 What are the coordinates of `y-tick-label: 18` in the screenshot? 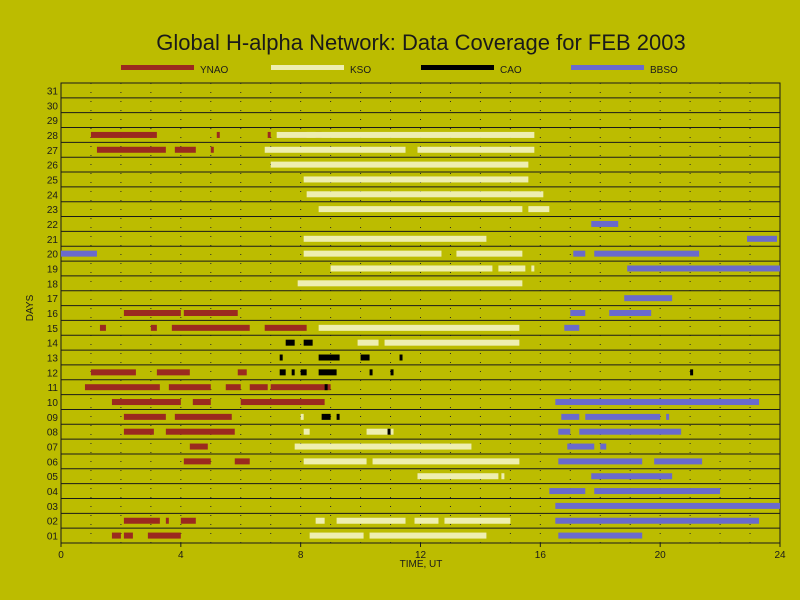 It's located at (53, 284).